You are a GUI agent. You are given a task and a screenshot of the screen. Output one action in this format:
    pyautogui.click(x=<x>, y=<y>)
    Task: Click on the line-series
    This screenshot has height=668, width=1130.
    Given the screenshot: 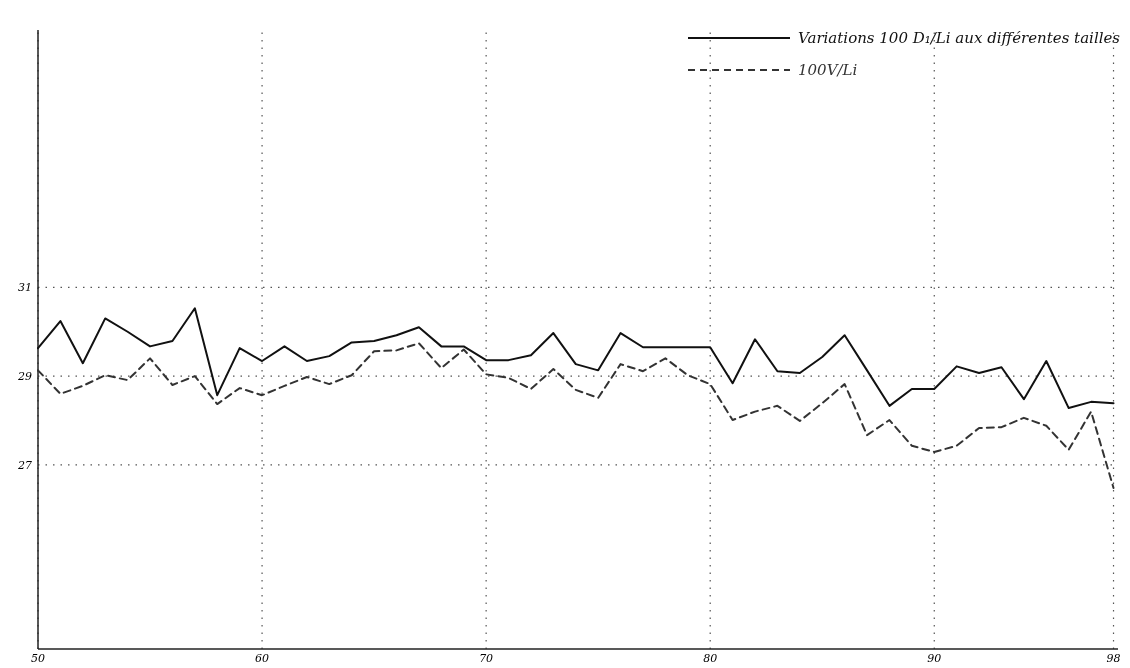 What is the action you would take?
    pyautogui.click(x=576, y=358)
    